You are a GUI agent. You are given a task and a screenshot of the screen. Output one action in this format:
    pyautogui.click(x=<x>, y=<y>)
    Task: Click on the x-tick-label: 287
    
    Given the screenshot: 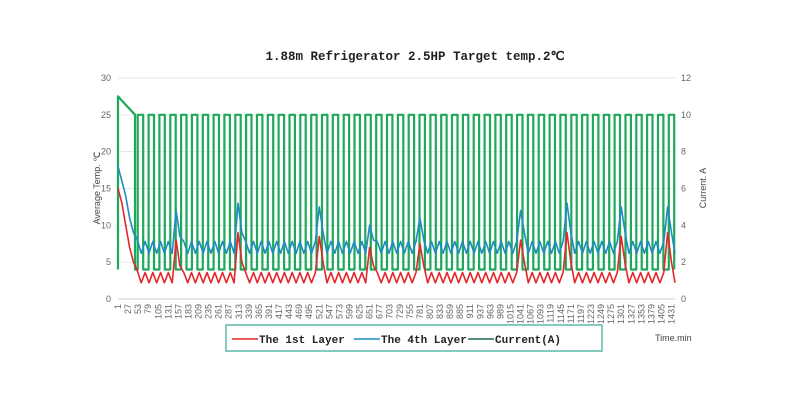 What is the action you would take?
    pyautogui.click(x=229, y=311)
    